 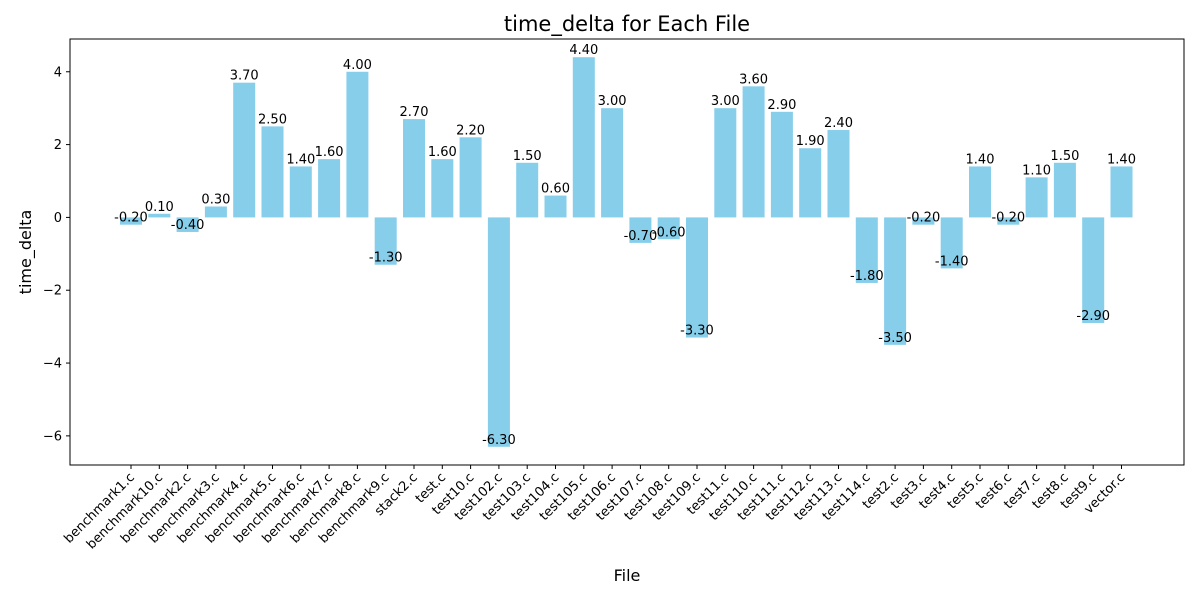 What do you see at coordinates (555, 189) in the screenshot?
I see `value-label: 0.60` at bounding box center [555, 189].